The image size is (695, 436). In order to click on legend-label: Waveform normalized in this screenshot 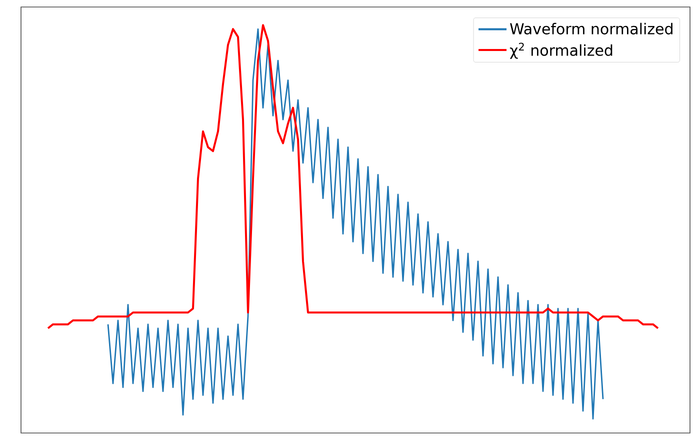, I will do `click(591, 28)`.